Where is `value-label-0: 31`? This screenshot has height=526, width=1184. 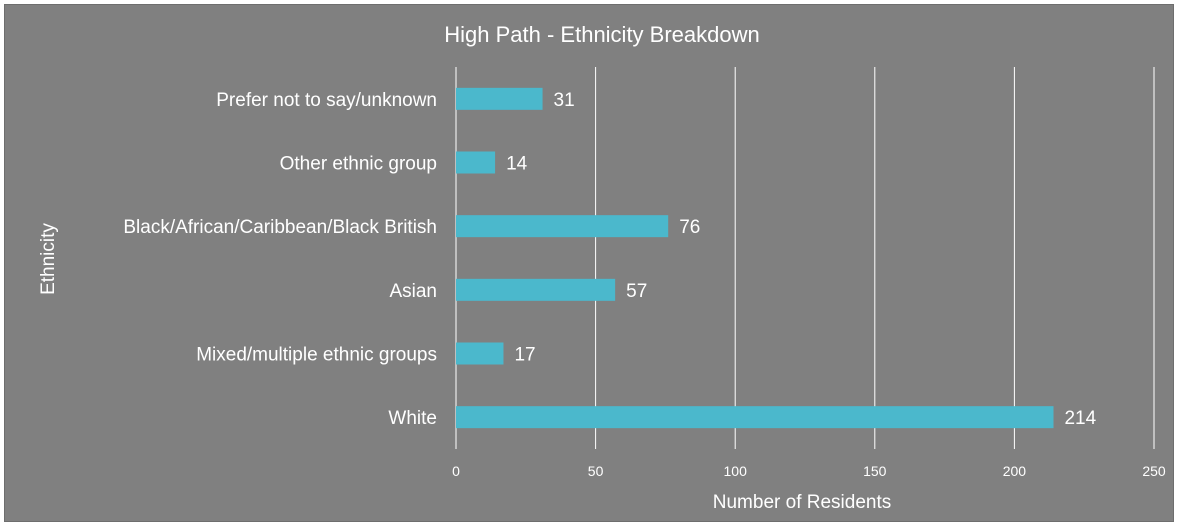
value-label-0: 31 is located at coordinates (564, 100).